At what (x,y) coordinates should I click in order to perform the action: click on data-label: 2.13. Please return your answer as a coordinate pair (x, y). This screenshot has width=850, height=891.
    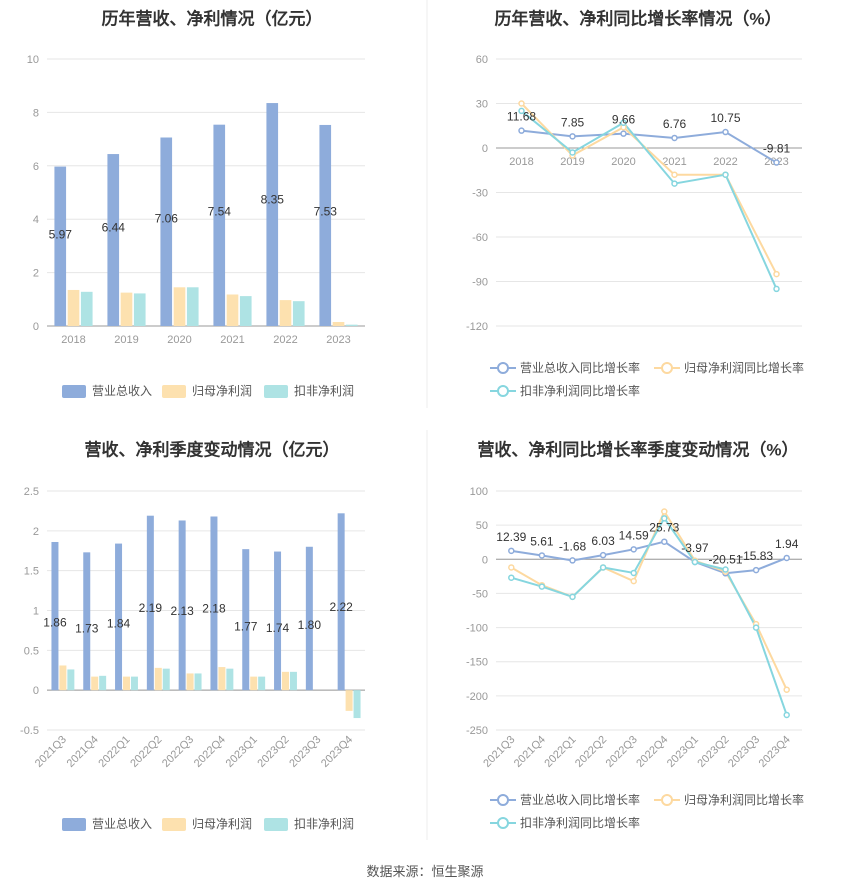
    Looking at the image, I should click on (182, 611).